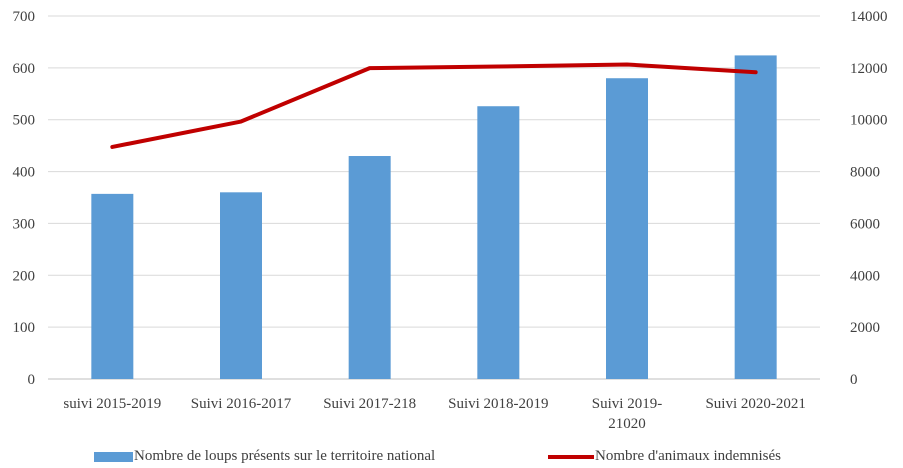  Describe the element at coordinates (865, 224) in the screenshot. I see `right-axis-tick-label: 6000` at that location.